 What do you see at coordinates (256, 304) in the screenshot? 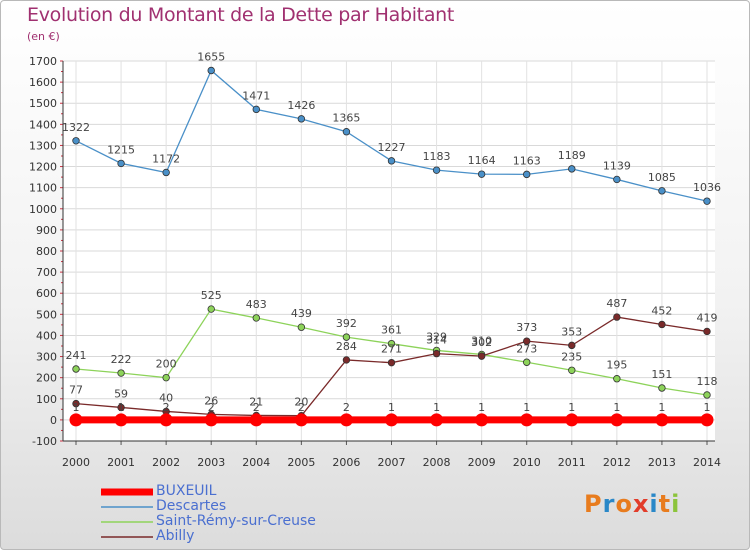
I see `data-label-saint-r-my-sur-creuse: 483` at bounding box center [256, 304].